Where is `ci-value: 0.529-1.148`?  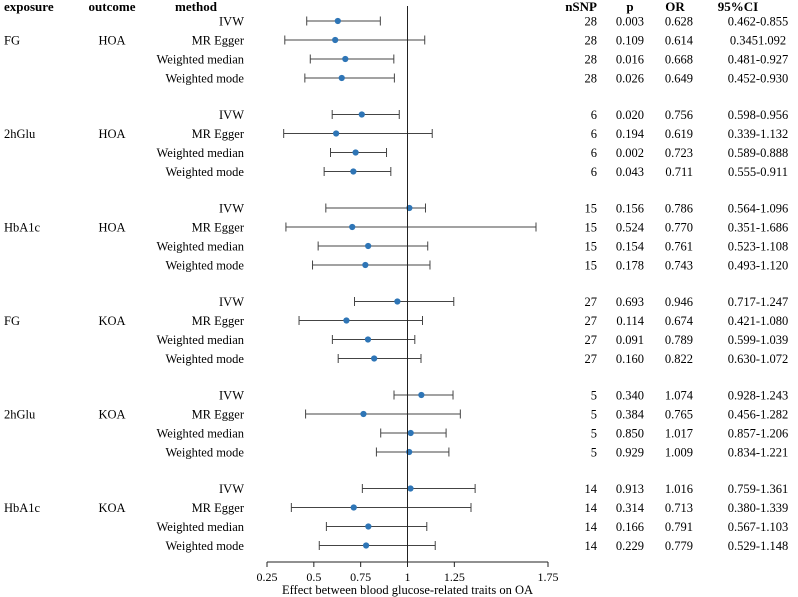 ci-value: 0.529-1.148 is located at coordinates (758, 546).